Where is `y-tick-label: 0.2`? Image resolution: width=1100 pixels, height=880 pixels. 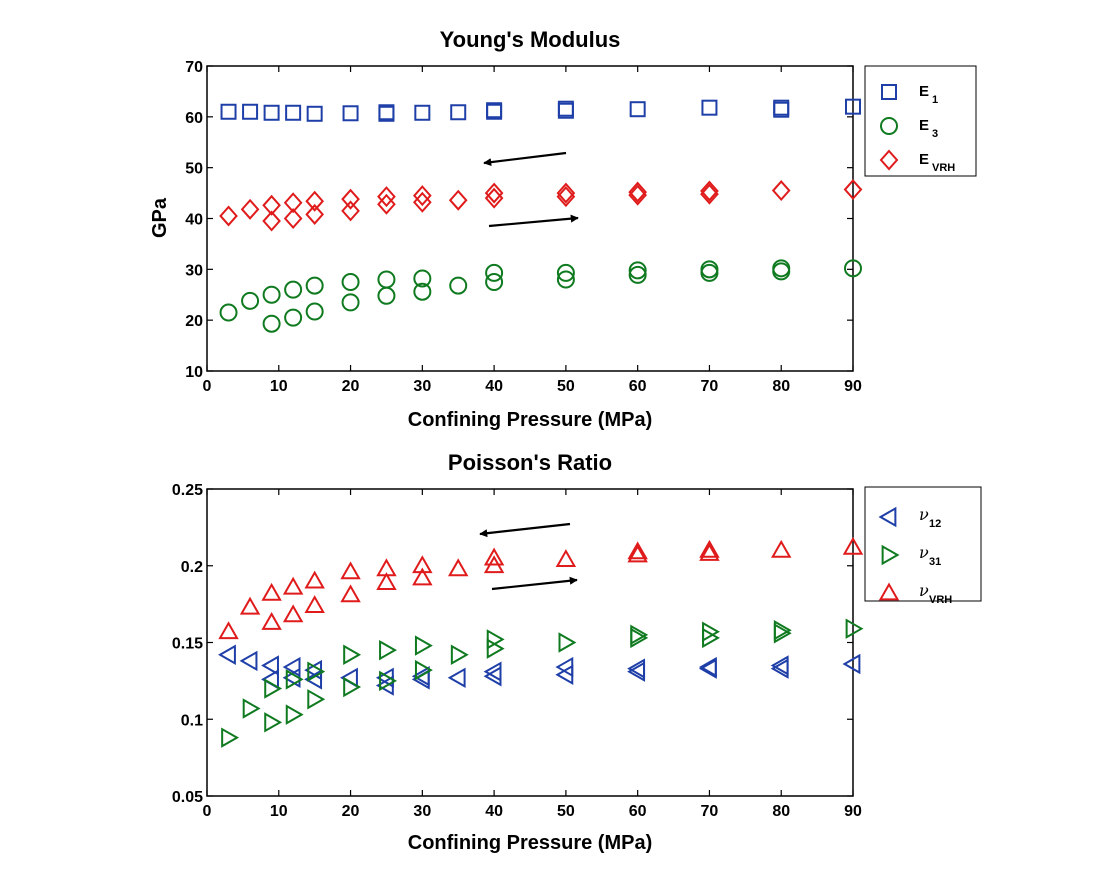
y-tick-label: 0.2 is located at coordinates (192, 567).